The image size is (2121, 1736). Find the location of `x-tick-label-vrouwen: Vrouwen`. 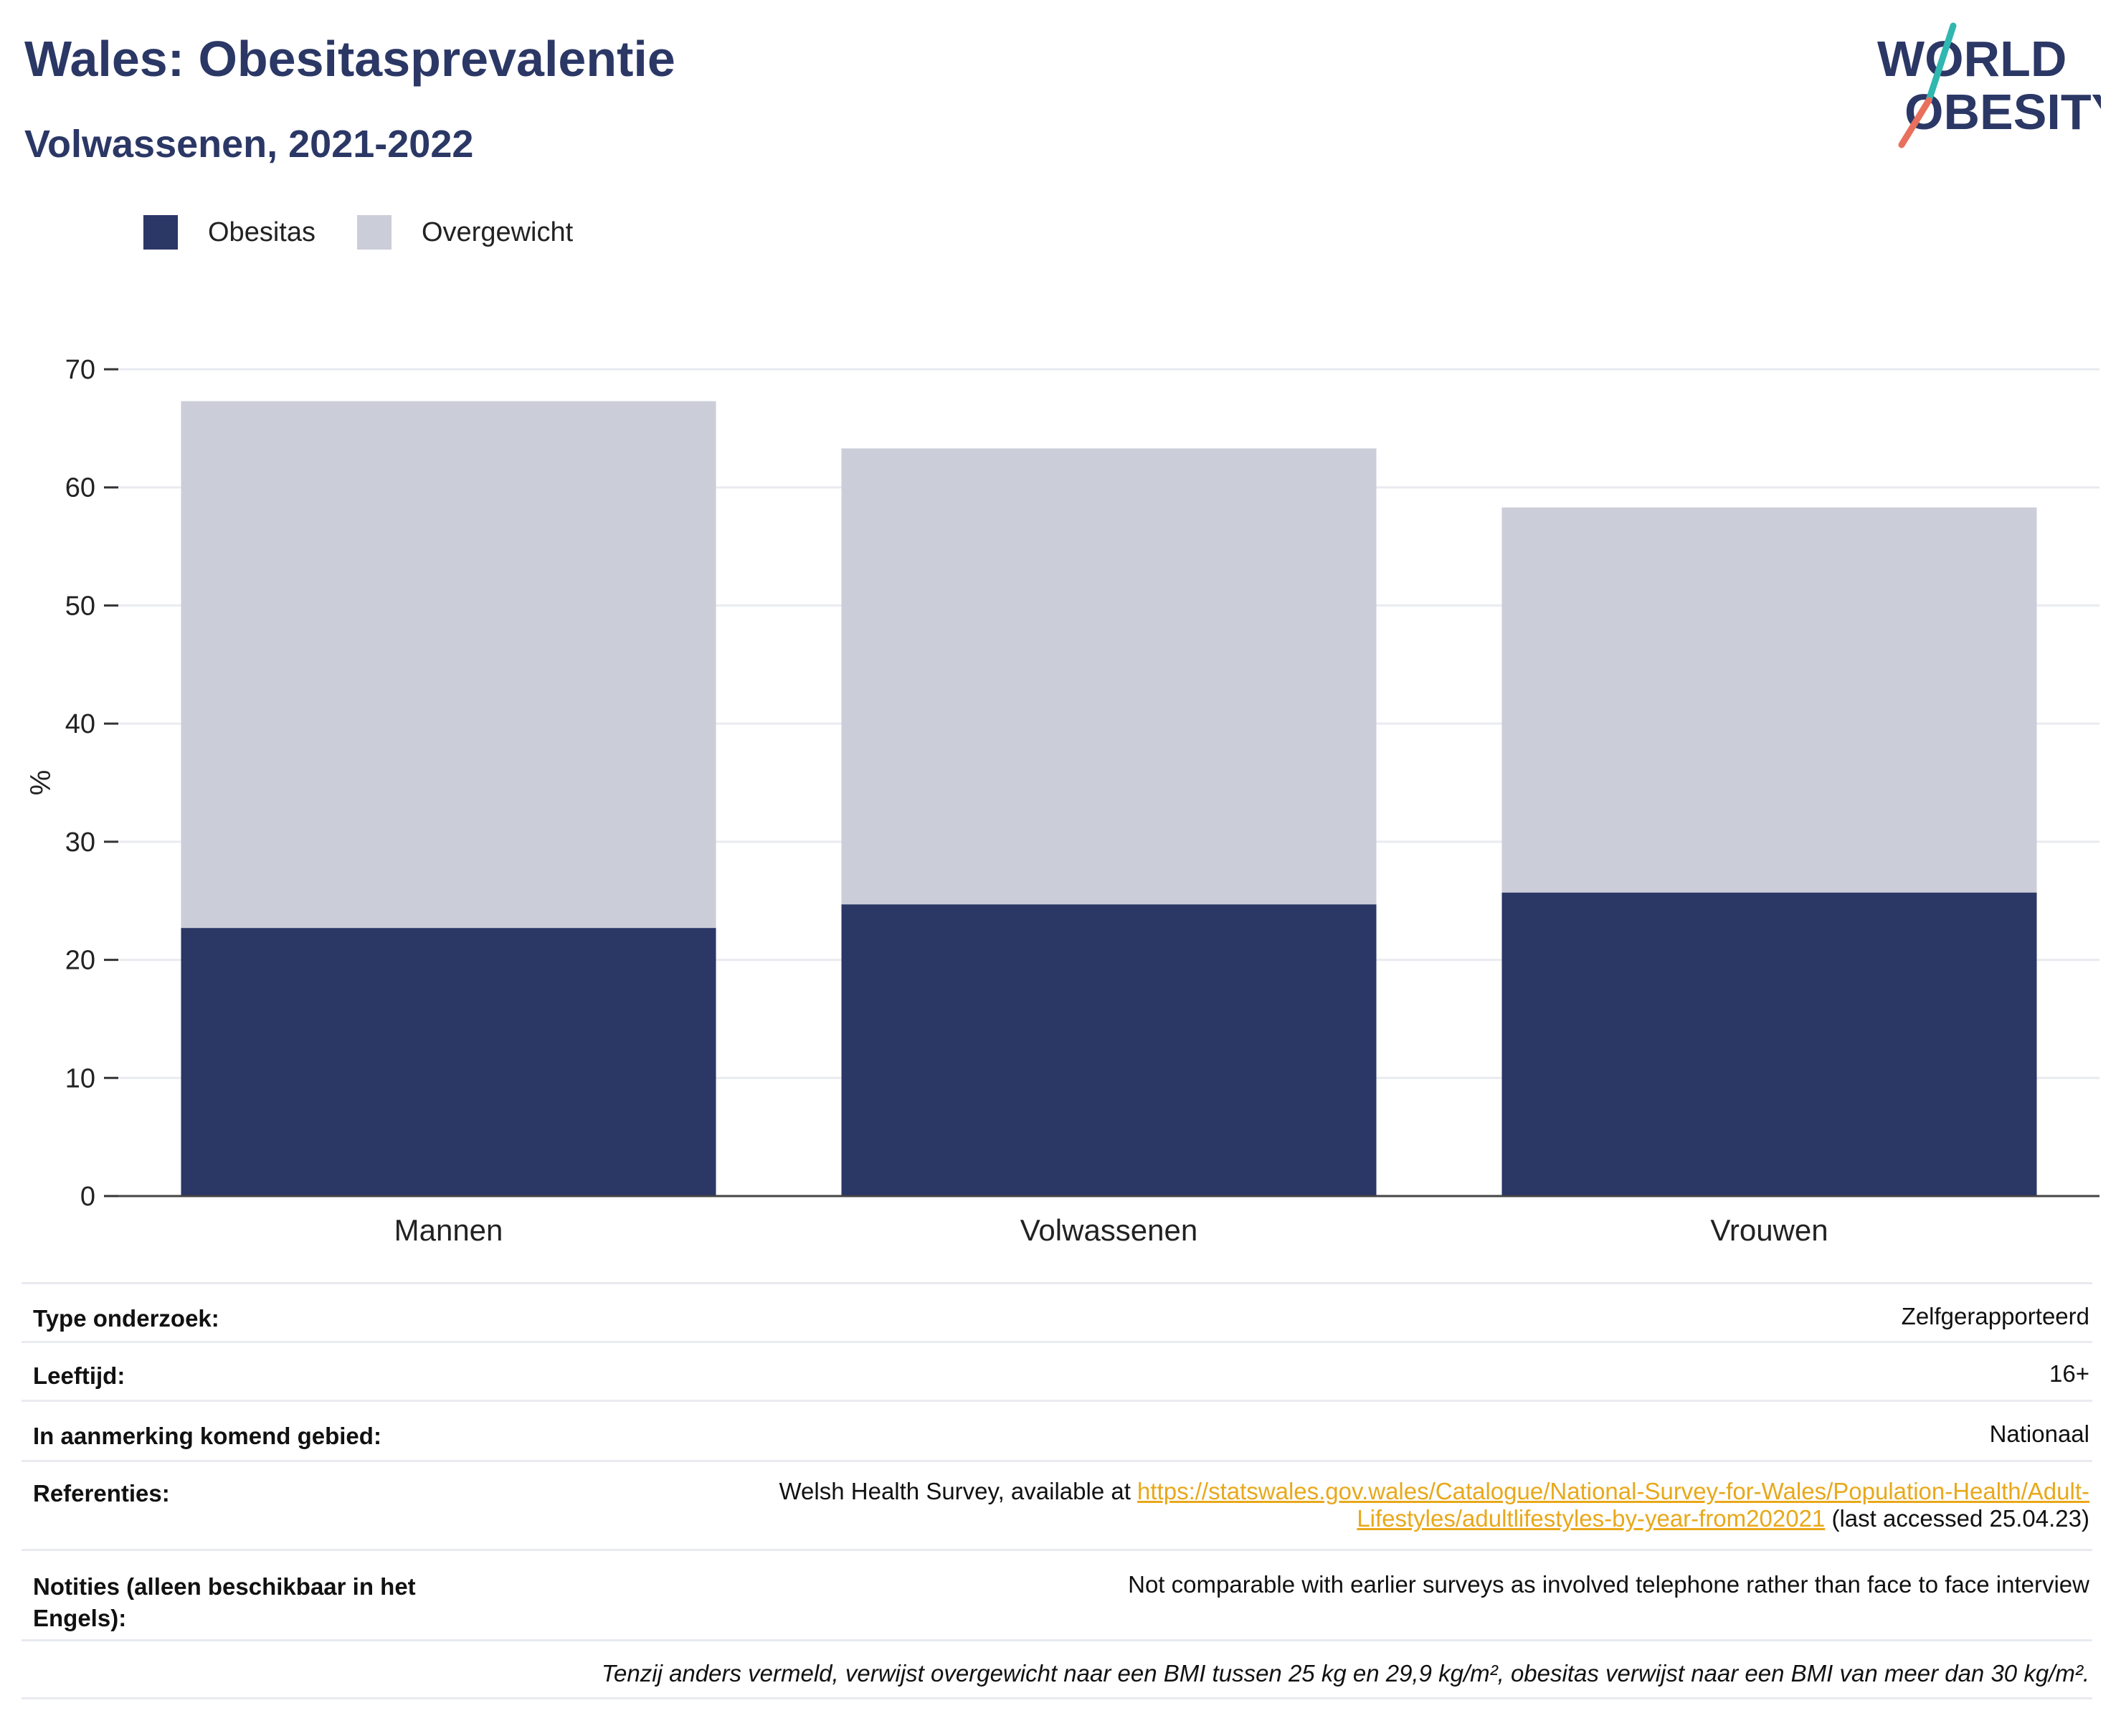

x-tick-label-vrouwen: Vrouwen is located at coordinates (1769, 1230).